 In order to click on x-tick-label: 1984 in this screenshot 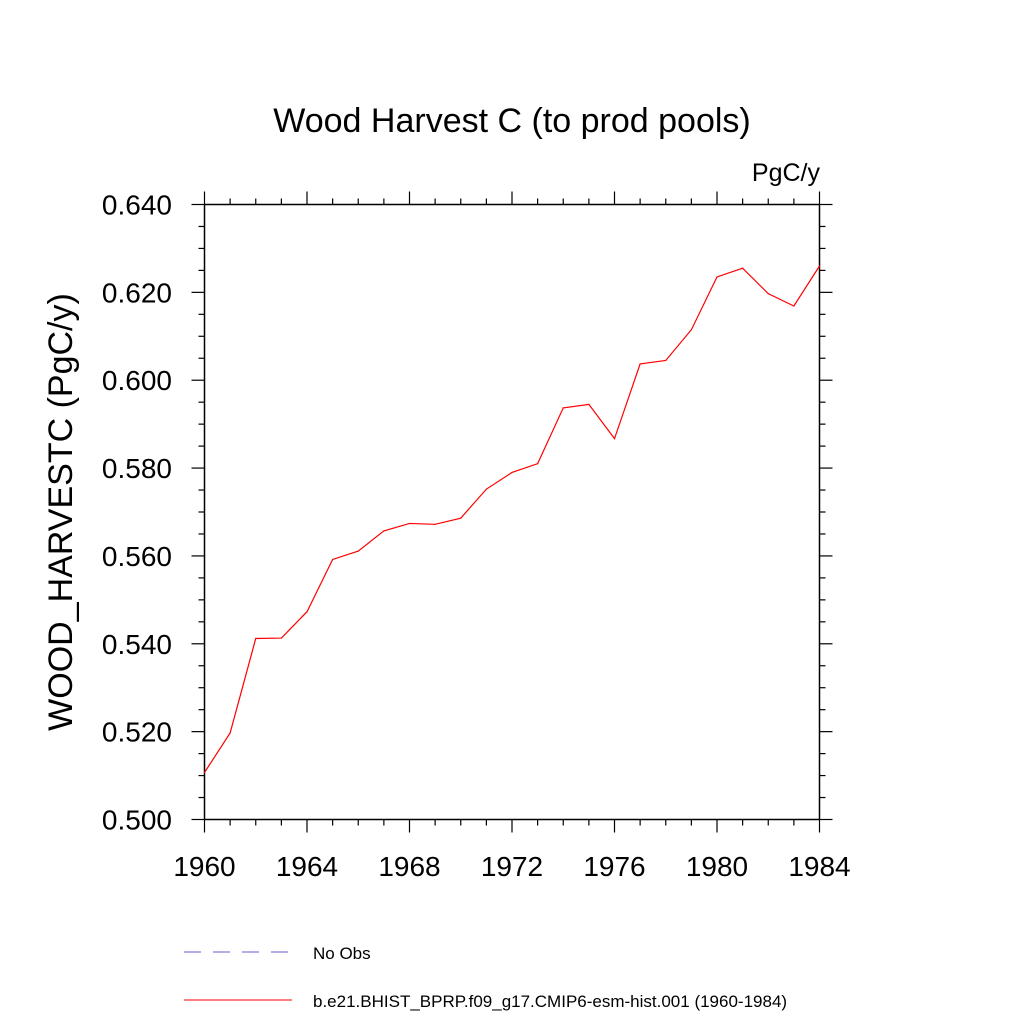, I will do `click(819, 866)`.